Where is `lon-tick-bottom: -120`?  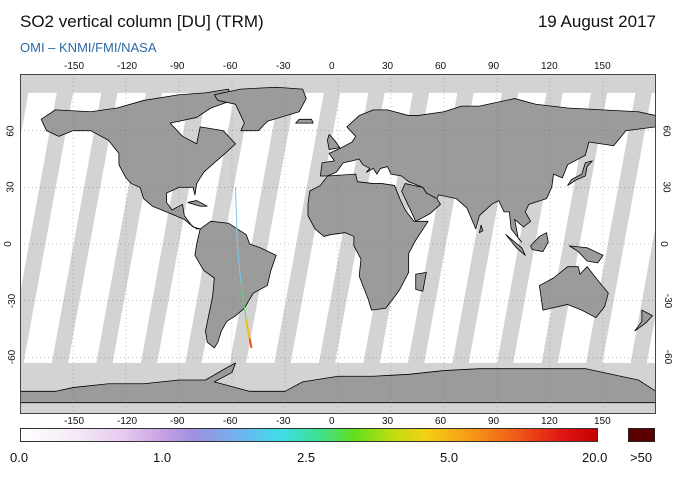
lon-tick-bottom: -120 is located at coordinates (127, 421).